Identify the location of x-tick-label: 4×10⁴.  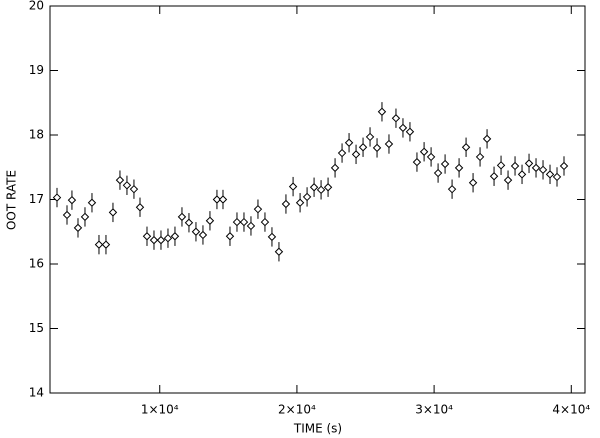
(571, 410).